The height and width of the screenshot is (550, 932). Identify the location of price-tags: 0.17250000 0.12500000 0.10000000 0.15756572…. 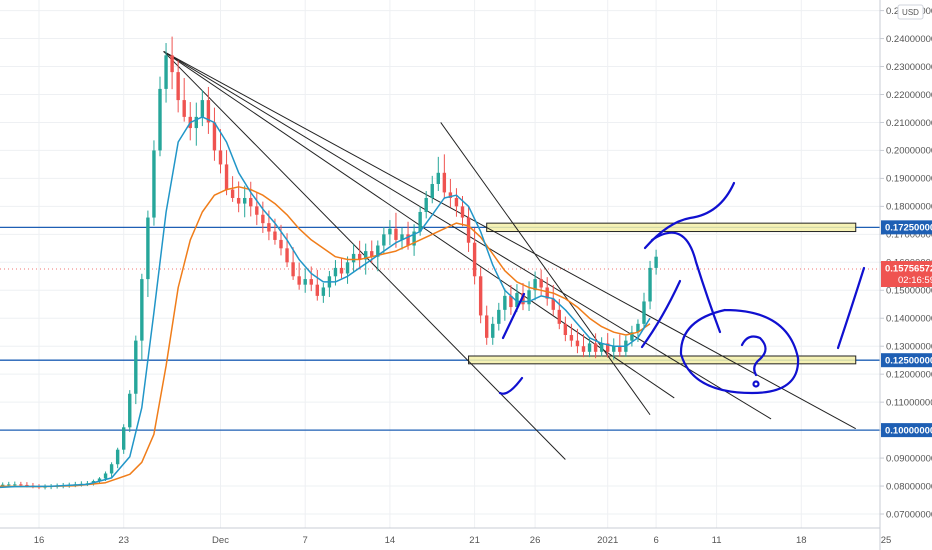
(906, 329).